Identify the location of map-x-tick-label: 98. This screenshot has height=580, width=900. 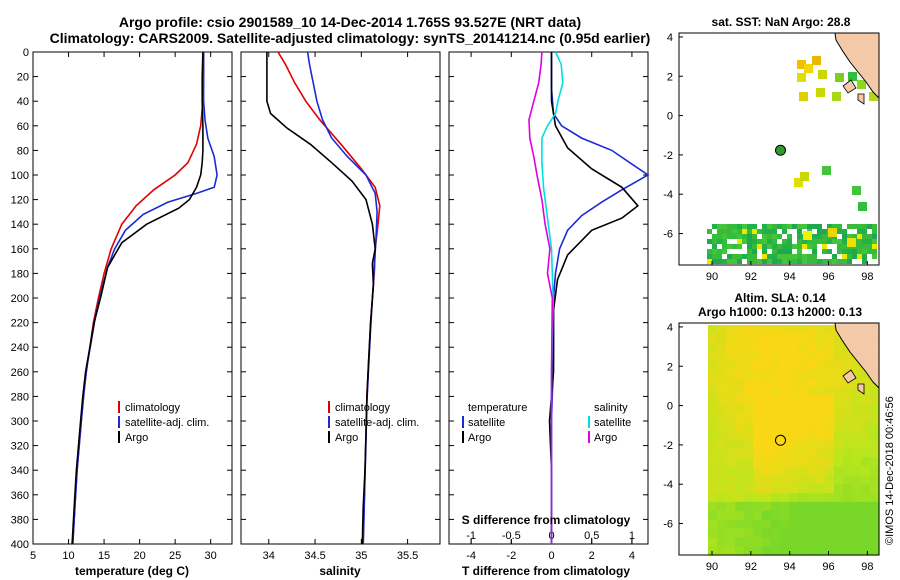
(867, 277).